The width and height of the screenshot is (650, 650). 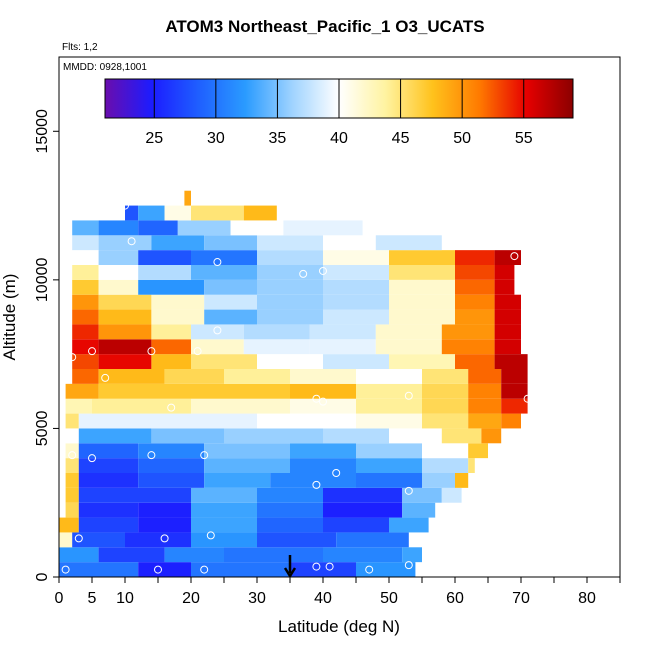 What do you see at coordinates (105, 67) in the screenshot?
I see `date-note: MMDD: 0928,1001` at bounding box center [105, 67].